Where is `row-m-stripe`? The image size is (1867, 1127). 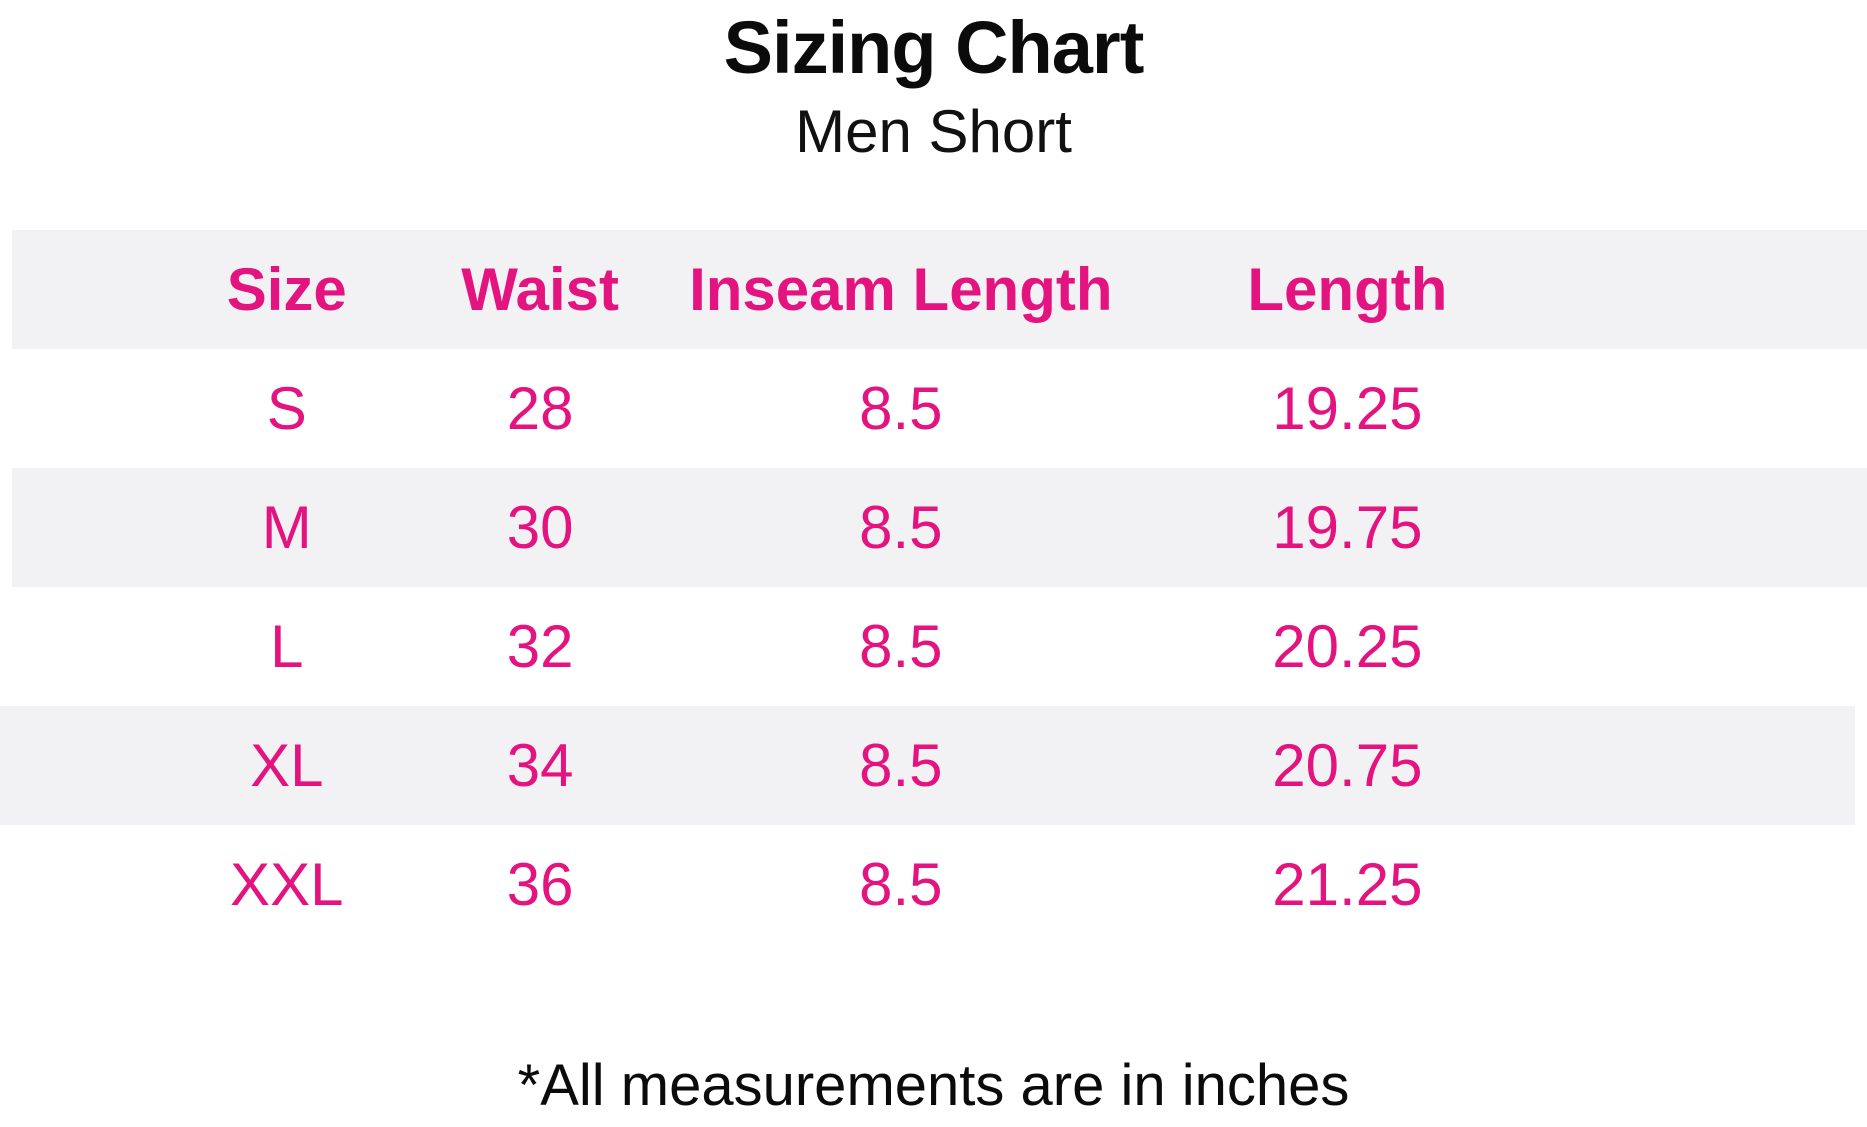
row-m-stripe is located at coordinates (939, 527).